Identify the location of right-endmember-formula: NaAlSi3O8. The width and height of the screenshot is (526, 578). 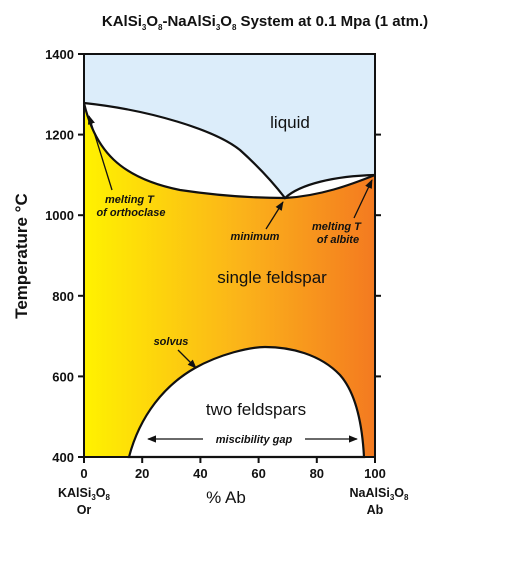
(379, 494).